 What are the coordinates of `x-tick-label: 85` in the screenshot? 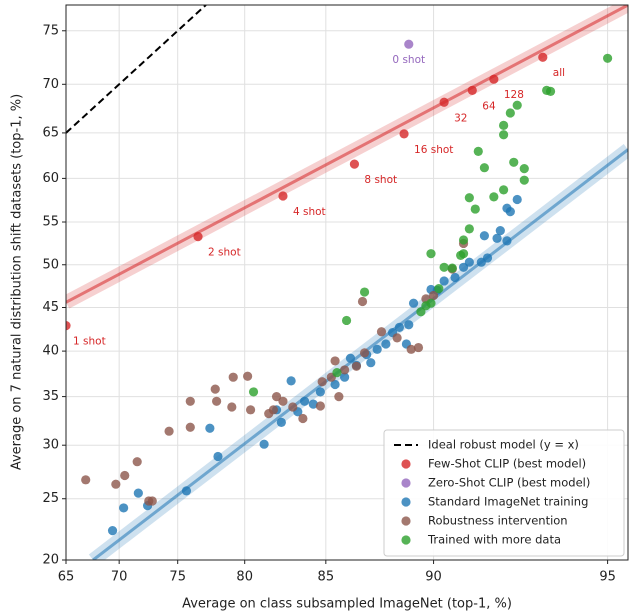 It's located at (326, 577).